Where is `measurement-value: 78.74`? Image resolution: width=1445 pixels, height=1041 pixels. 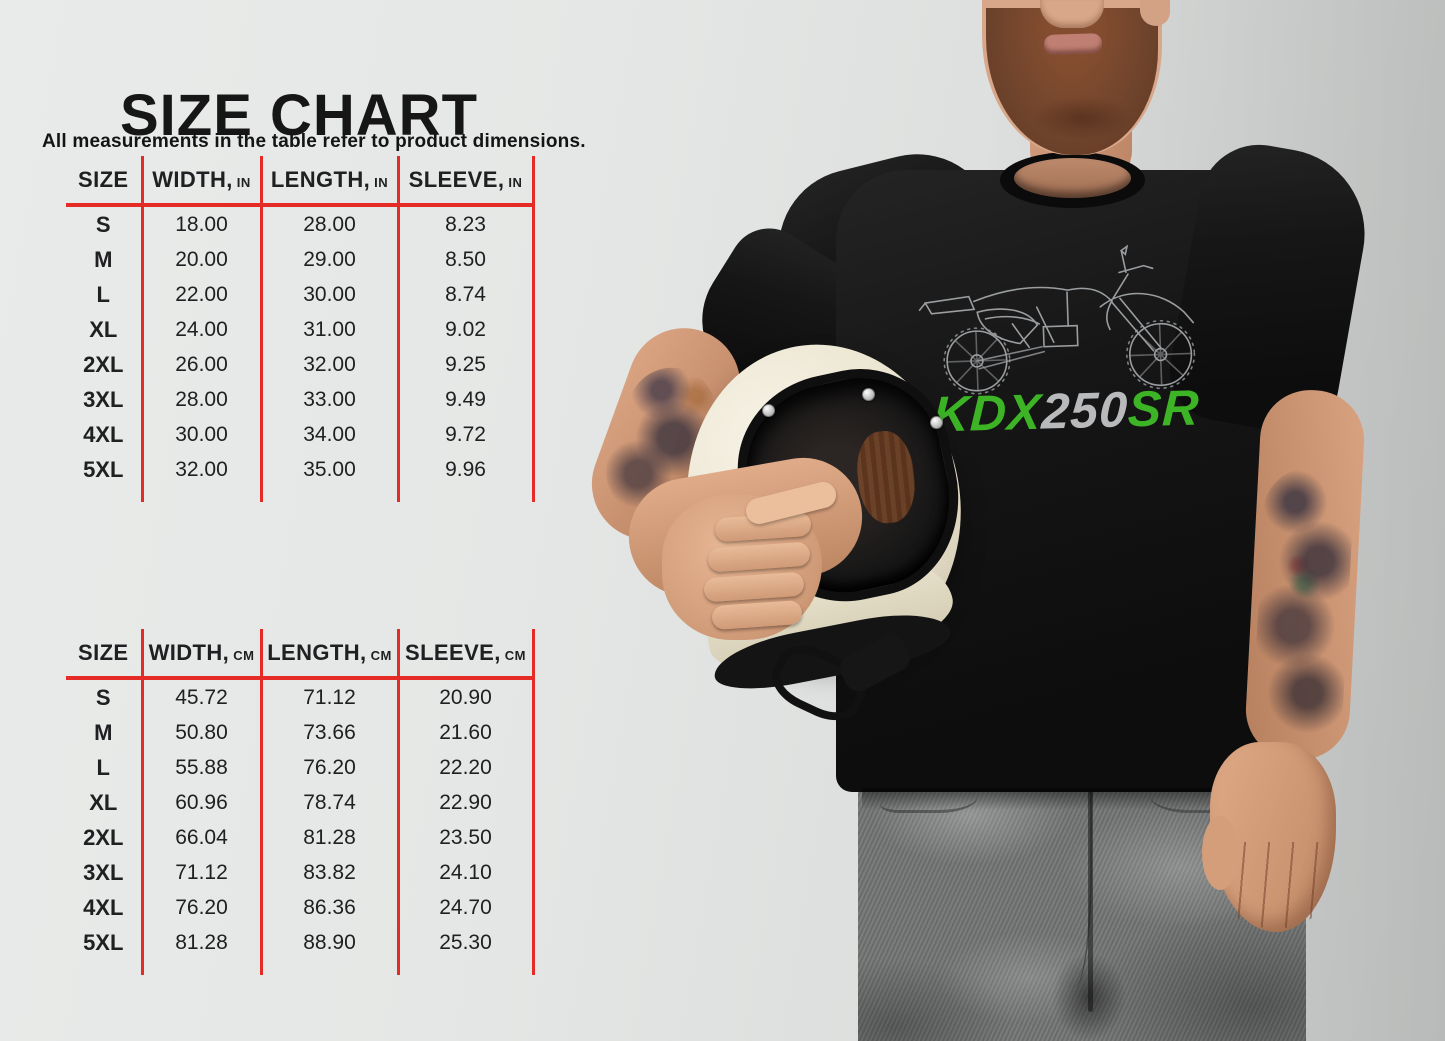
measurement-value: 78.74 is located at coordinates (328, 802).